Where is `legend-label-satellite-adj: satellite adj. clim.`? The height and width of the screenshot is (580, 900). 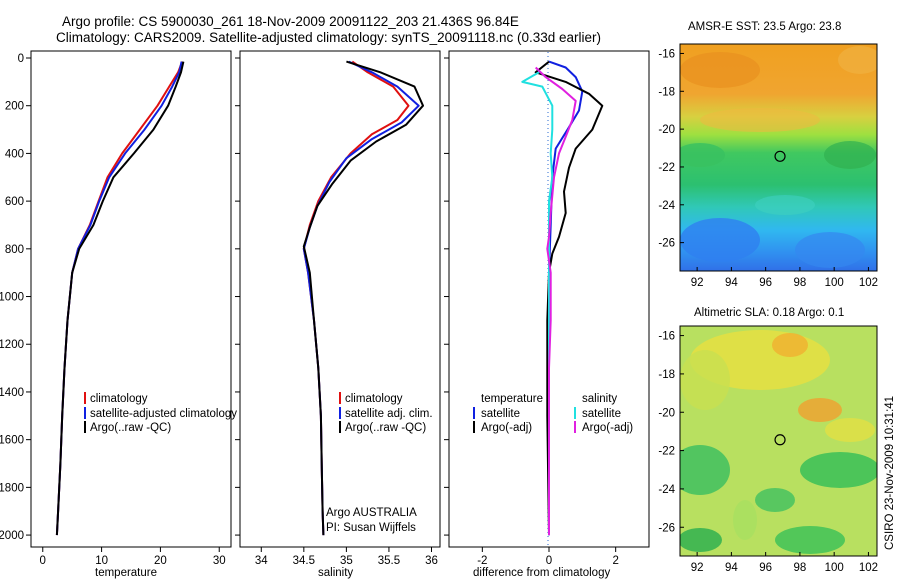
legend-label-satellite-adj: satellite adj. clim. is located at coordinates (389, 414).